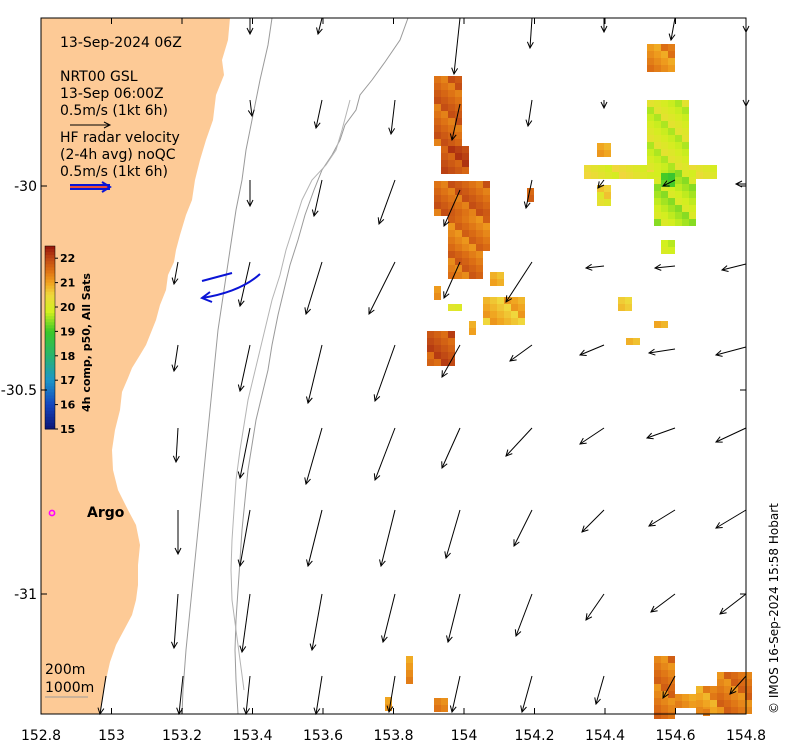 This screenshot has width=790, height=750. Describe the element at coordinates (41, 736) in the screenshot. I see `x-tick-label: 152.8` at that location.